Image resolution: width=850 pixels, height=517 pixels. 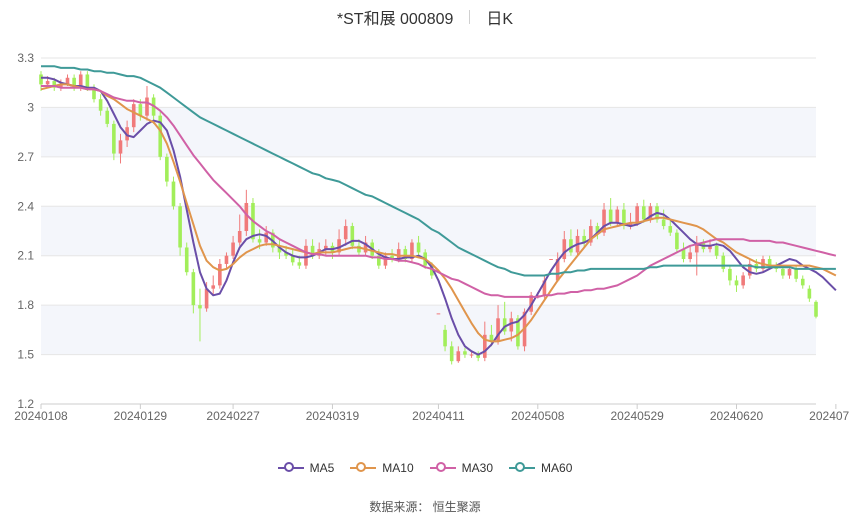 What do you see at coordinates (41, 416) in the screenshot?
I see `x-tick-label: 20240108` at bounding box center [41, 416].